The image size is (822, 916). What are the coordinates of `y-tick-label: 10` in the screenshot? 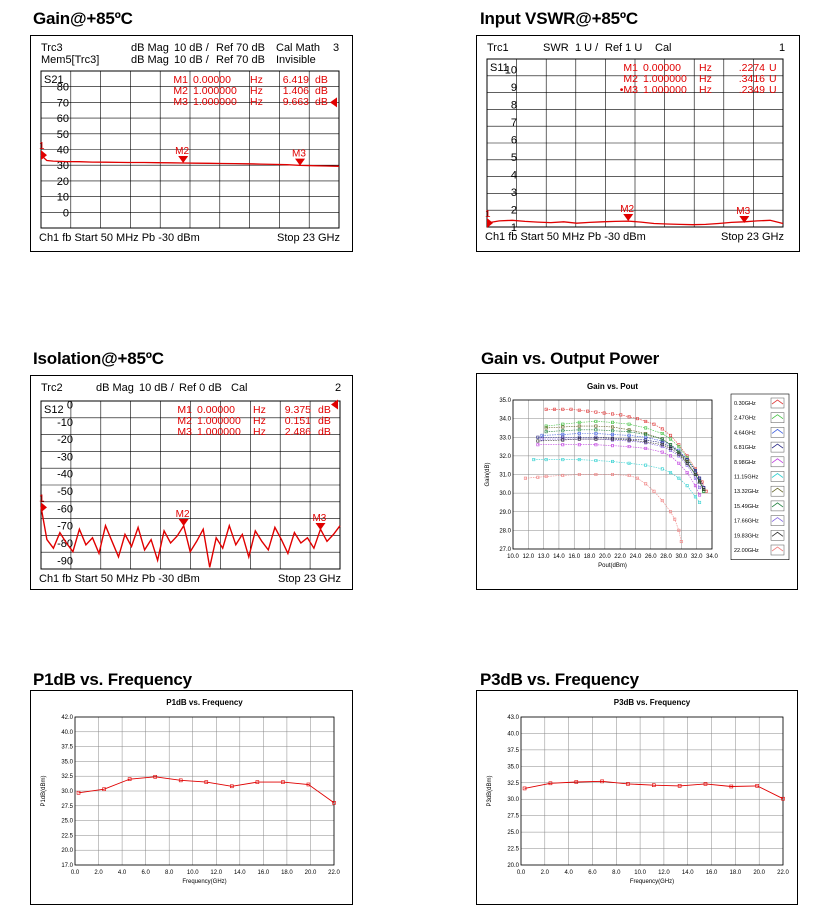 It's located at (511, 71).